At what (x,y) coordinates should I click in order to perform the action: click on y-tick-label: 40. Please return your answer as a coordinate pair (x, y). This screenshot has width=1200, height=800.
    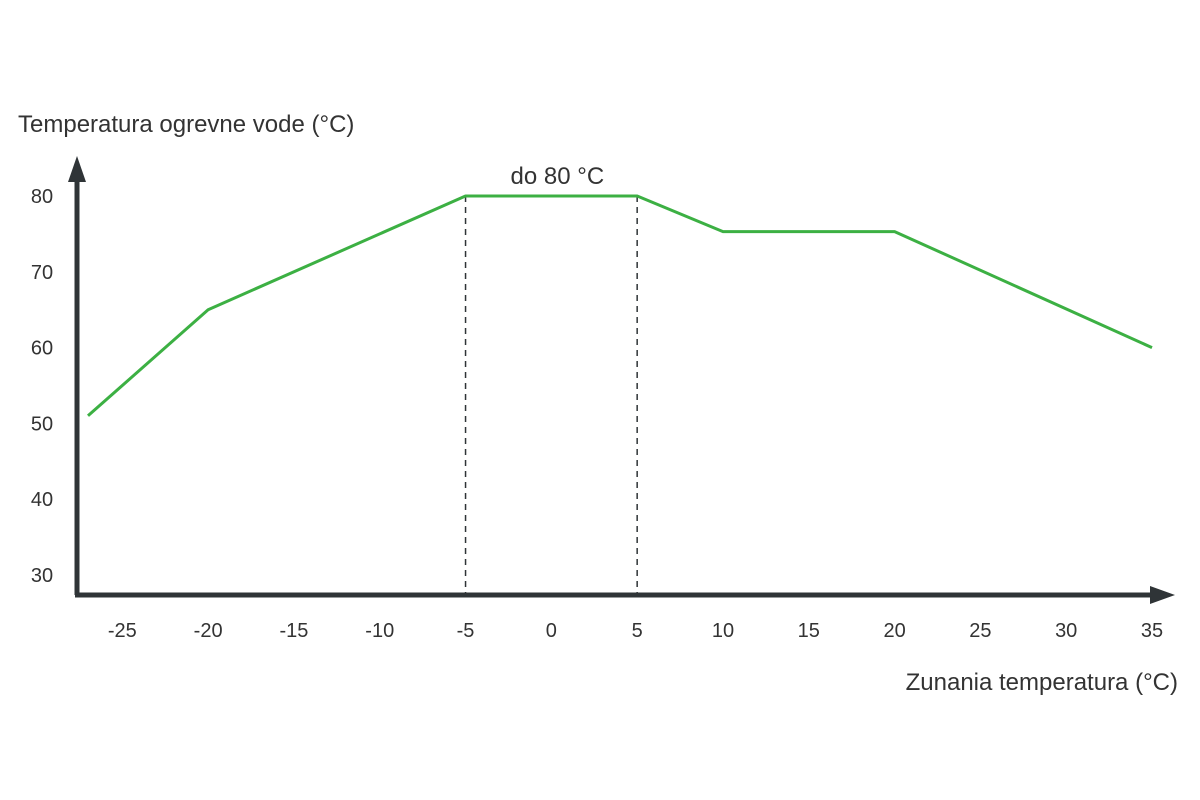
    Looking at the image, I should click on (42, 500).